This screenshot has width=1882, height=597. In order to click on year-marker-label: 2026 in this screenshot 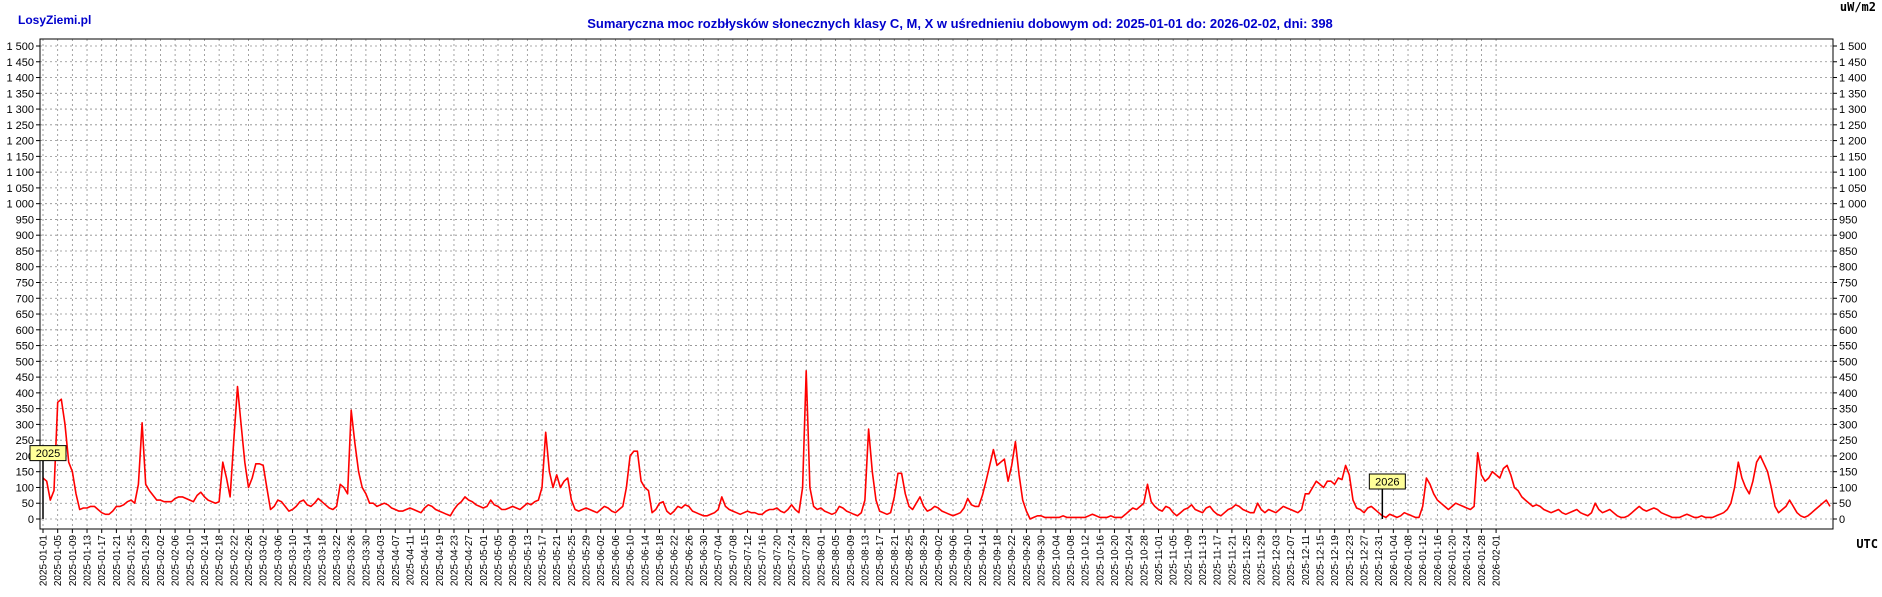, I will do `click(1387, 483)`.